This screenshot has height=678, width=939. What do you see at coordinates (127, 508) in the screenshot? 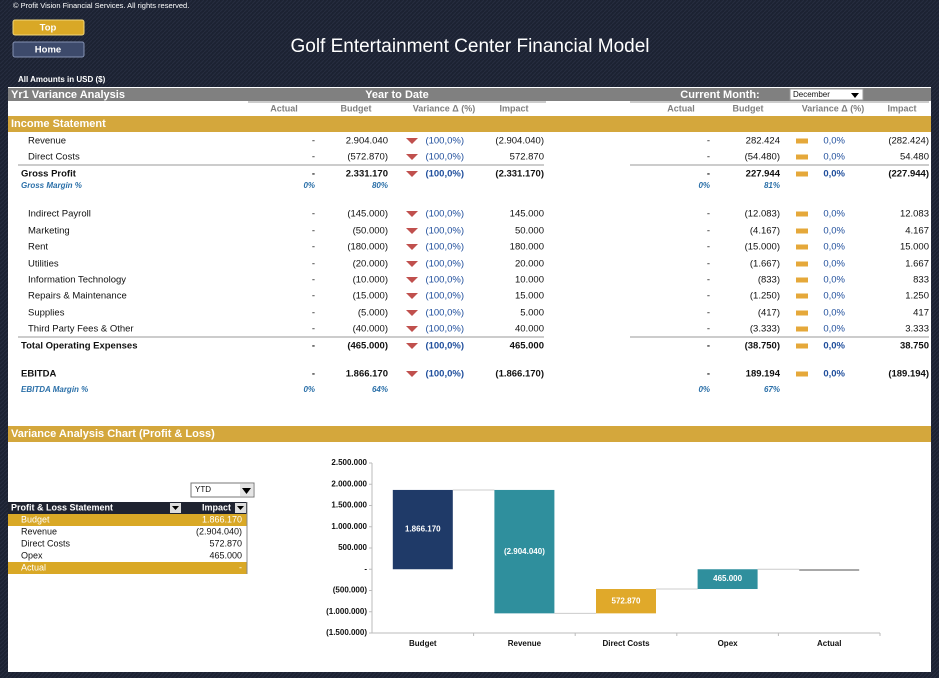
I see `pl-table-header` at bounding box center [127, 508].